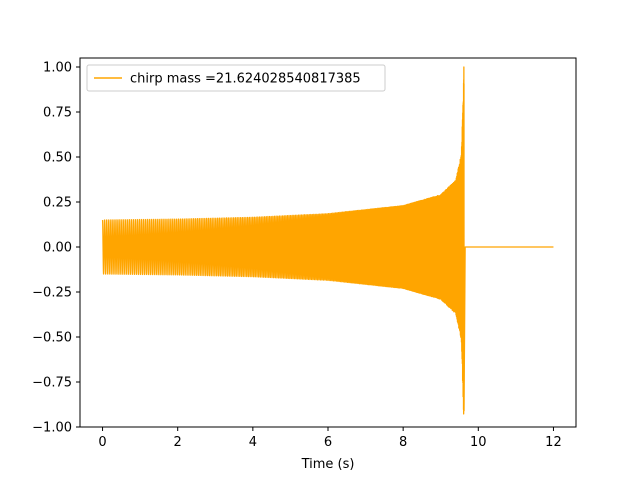 The height and width of the screenshot is (480, 640). Describe the element at coordinates (328, 464) in the screenshot. I see `x-axis-label: Time (s)` at that location.